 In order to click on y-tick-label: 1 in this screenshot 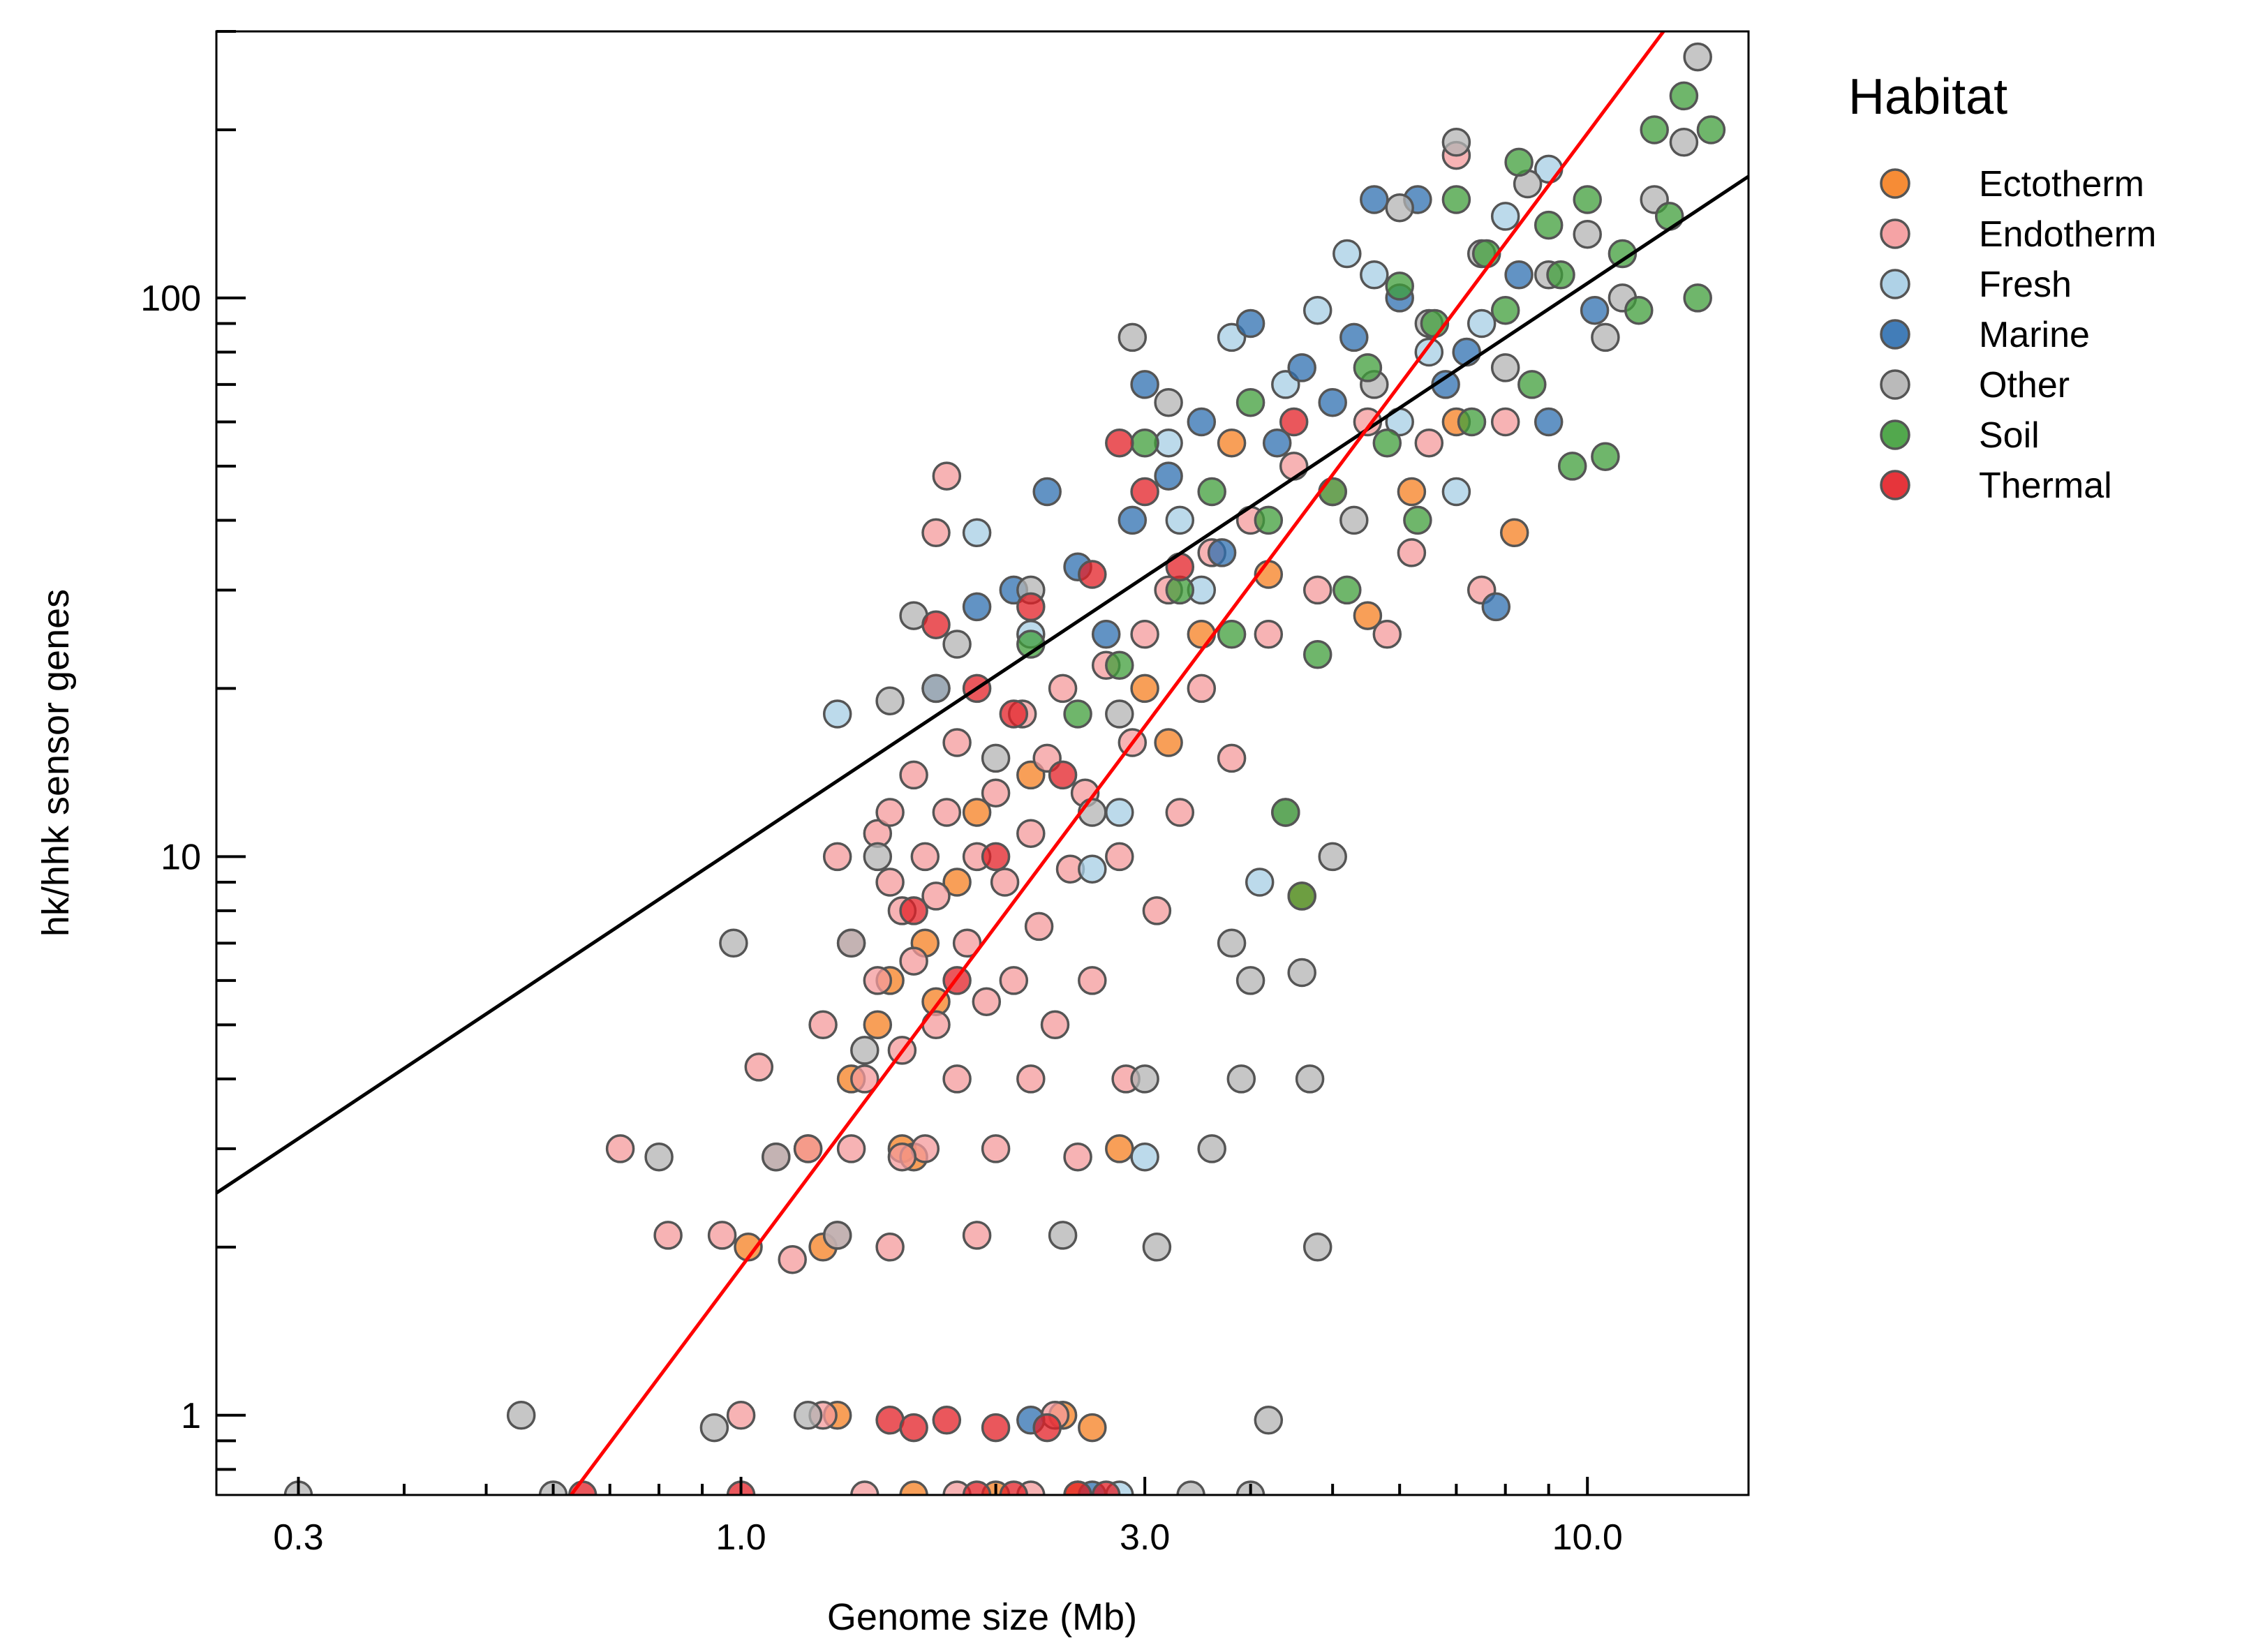, I will do `click(191, 1416)`.